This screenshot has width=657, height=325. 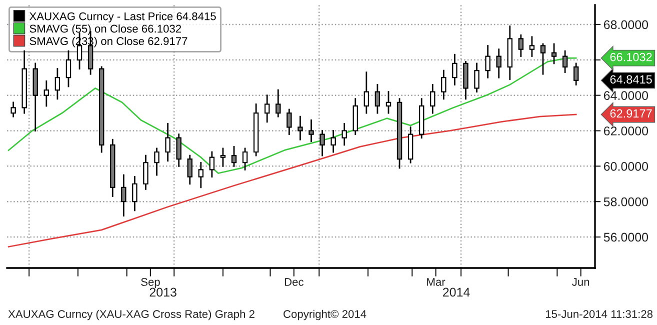 What do you see at coordinates (163, 292) in the screenshot?
I see `x2-tick-label: 2013` at bounding box center [163, 292].